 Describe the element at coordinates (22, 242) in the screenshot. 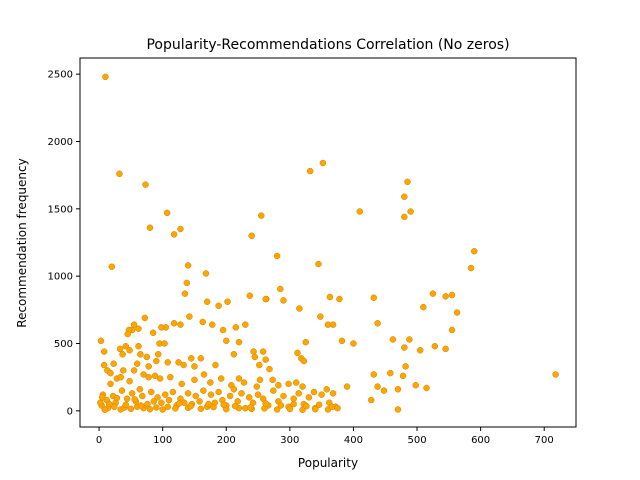

I see `y-axis-title: Recommendation frequency` at that location.